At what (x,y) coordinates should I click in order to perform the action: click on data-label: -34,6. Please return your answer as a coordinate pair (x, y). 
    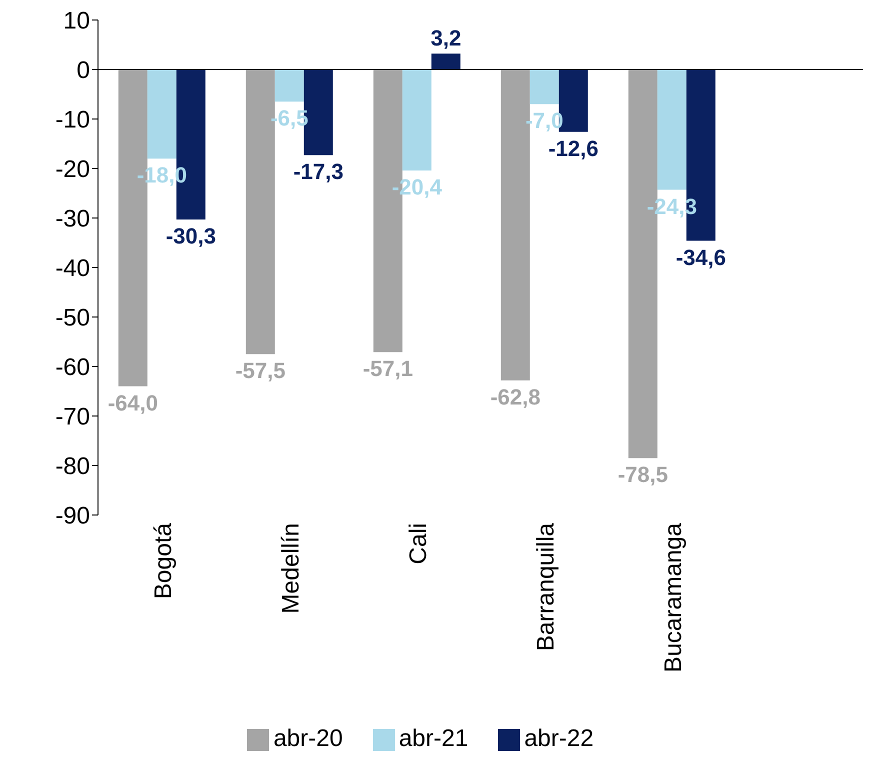
    Looking at the image, I should click on (701, 257).